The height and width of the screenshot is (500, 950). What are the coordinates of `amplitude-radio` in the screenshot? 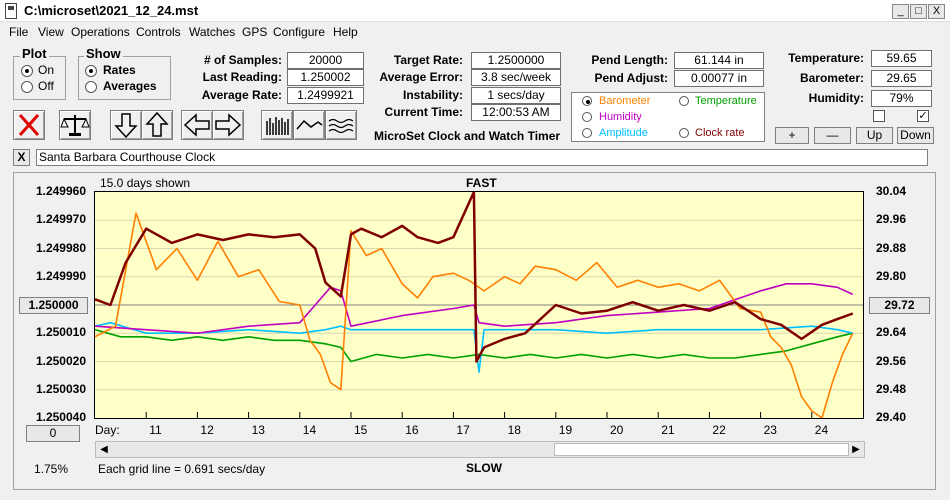 It's located at (587, 133).